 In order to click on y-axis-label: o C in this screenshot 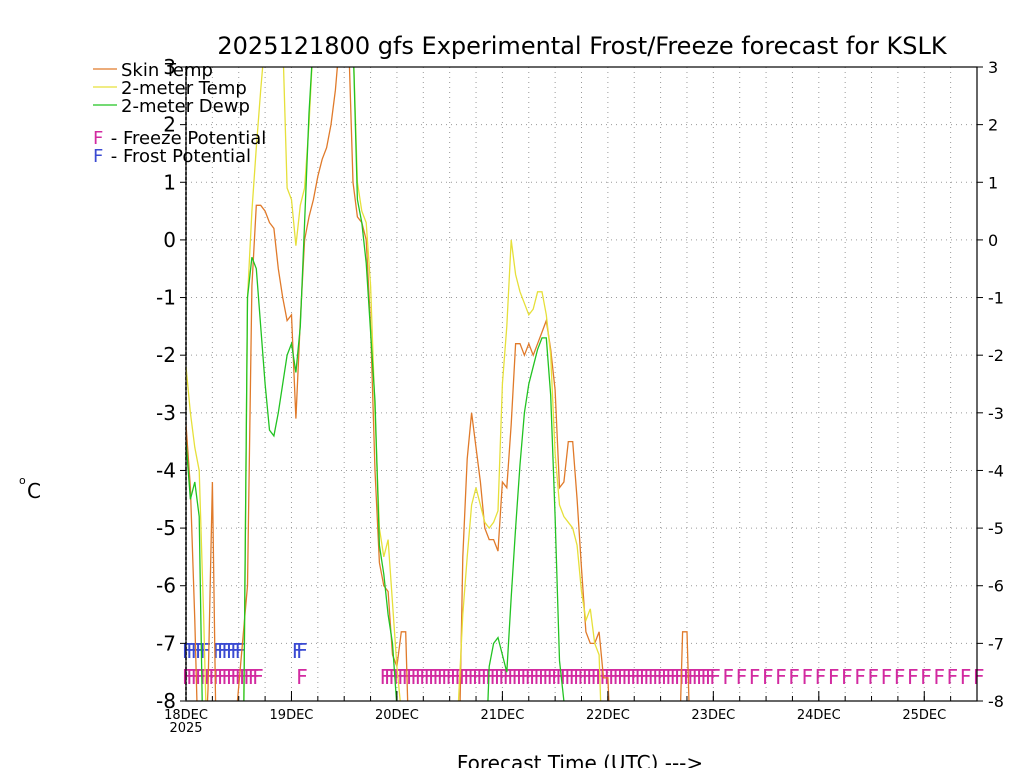, I will do `click(30, 488)`.